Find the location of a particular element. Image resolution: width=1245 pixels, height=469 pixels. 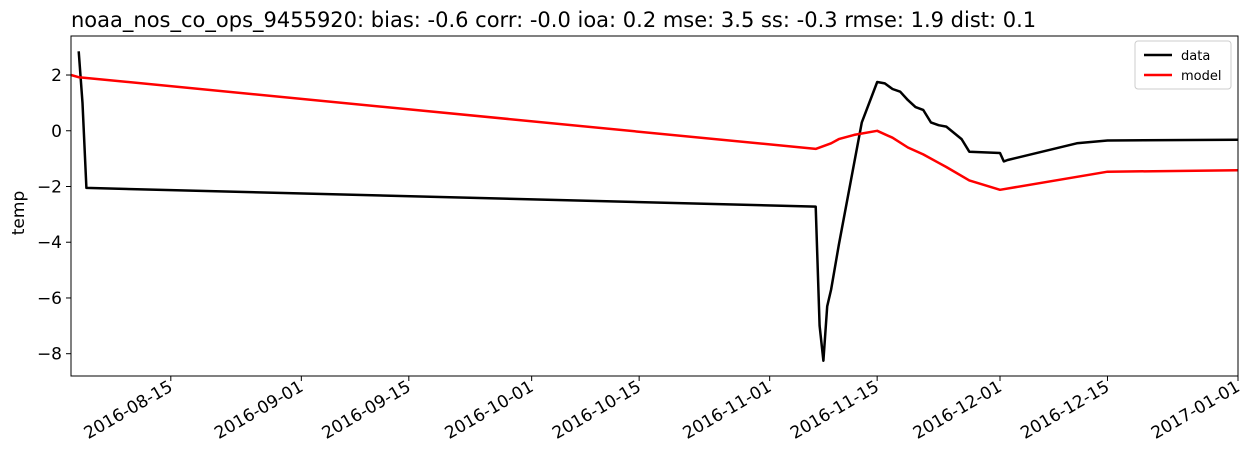

x-tick-label: 2016-11-15 is located at coordinates (835, 410).